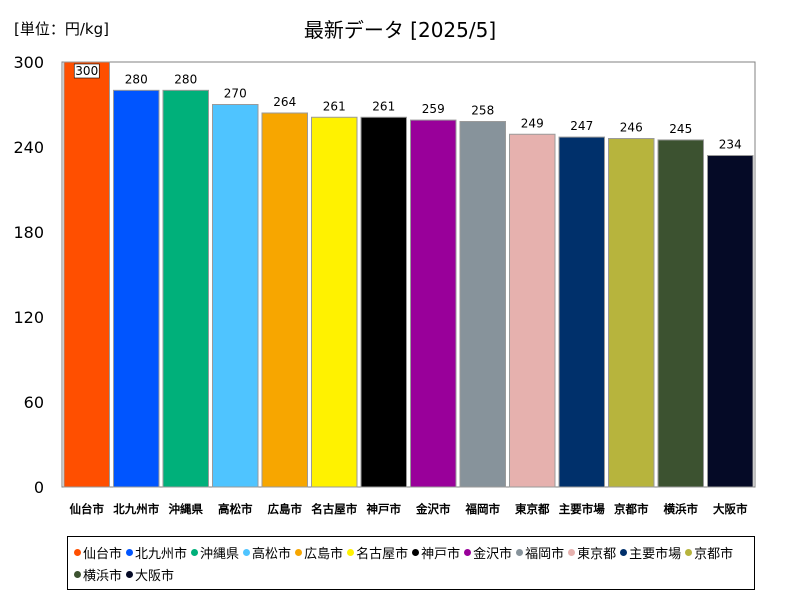 Image resolution: width=800 pixels, height=600 pixels. Describe the element at coordinates (384, 509) in the screenshot. I see `x-tick-label: 神戸市` at that location.